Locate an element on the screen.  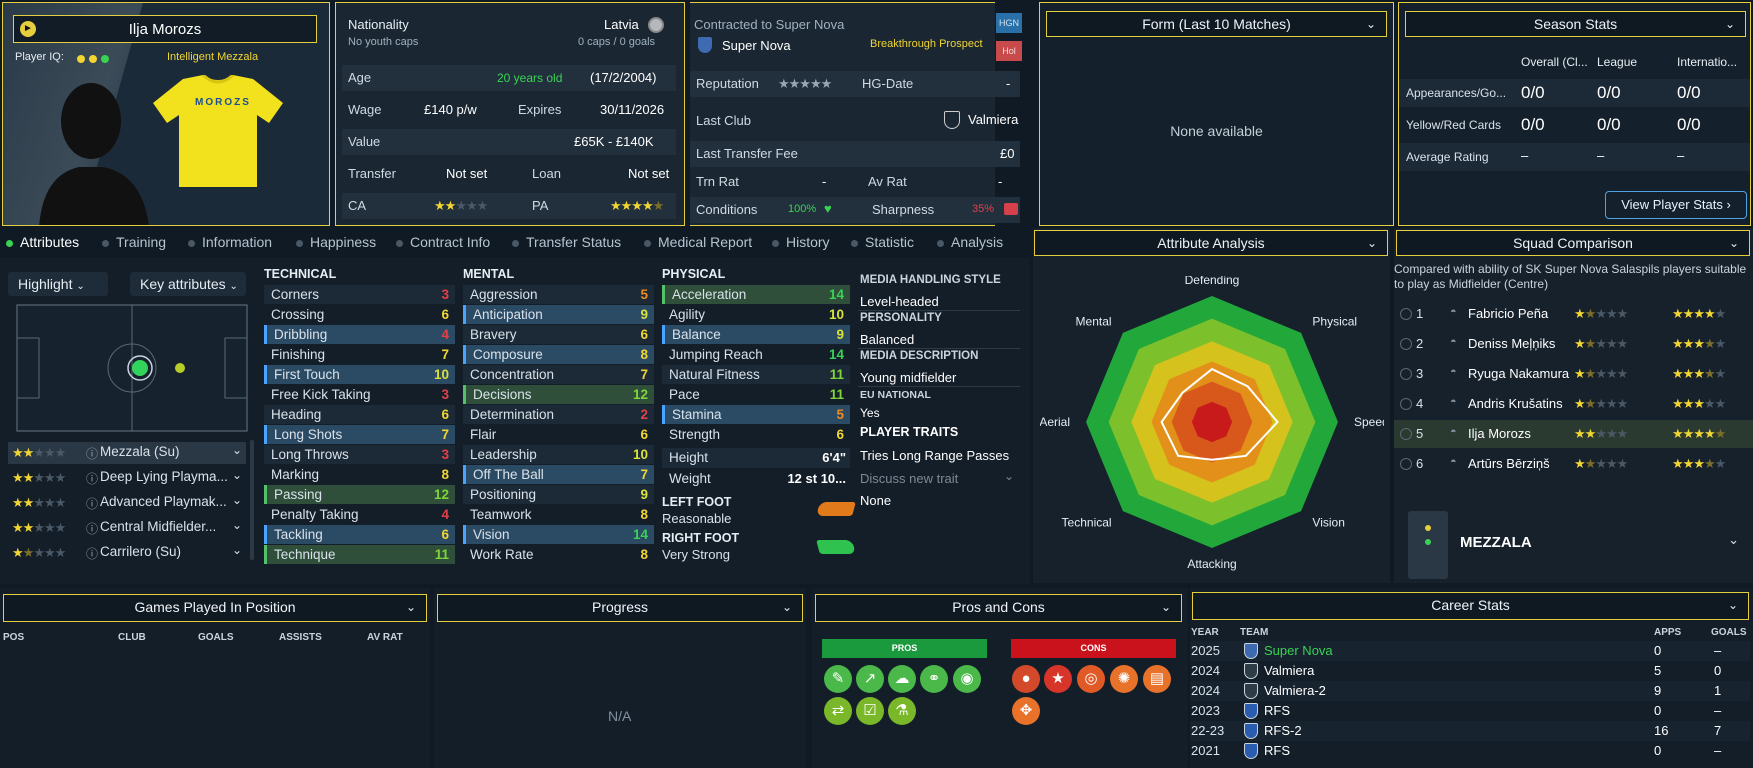
tab-happiness: Happiness is located at coordinates (336, 242).